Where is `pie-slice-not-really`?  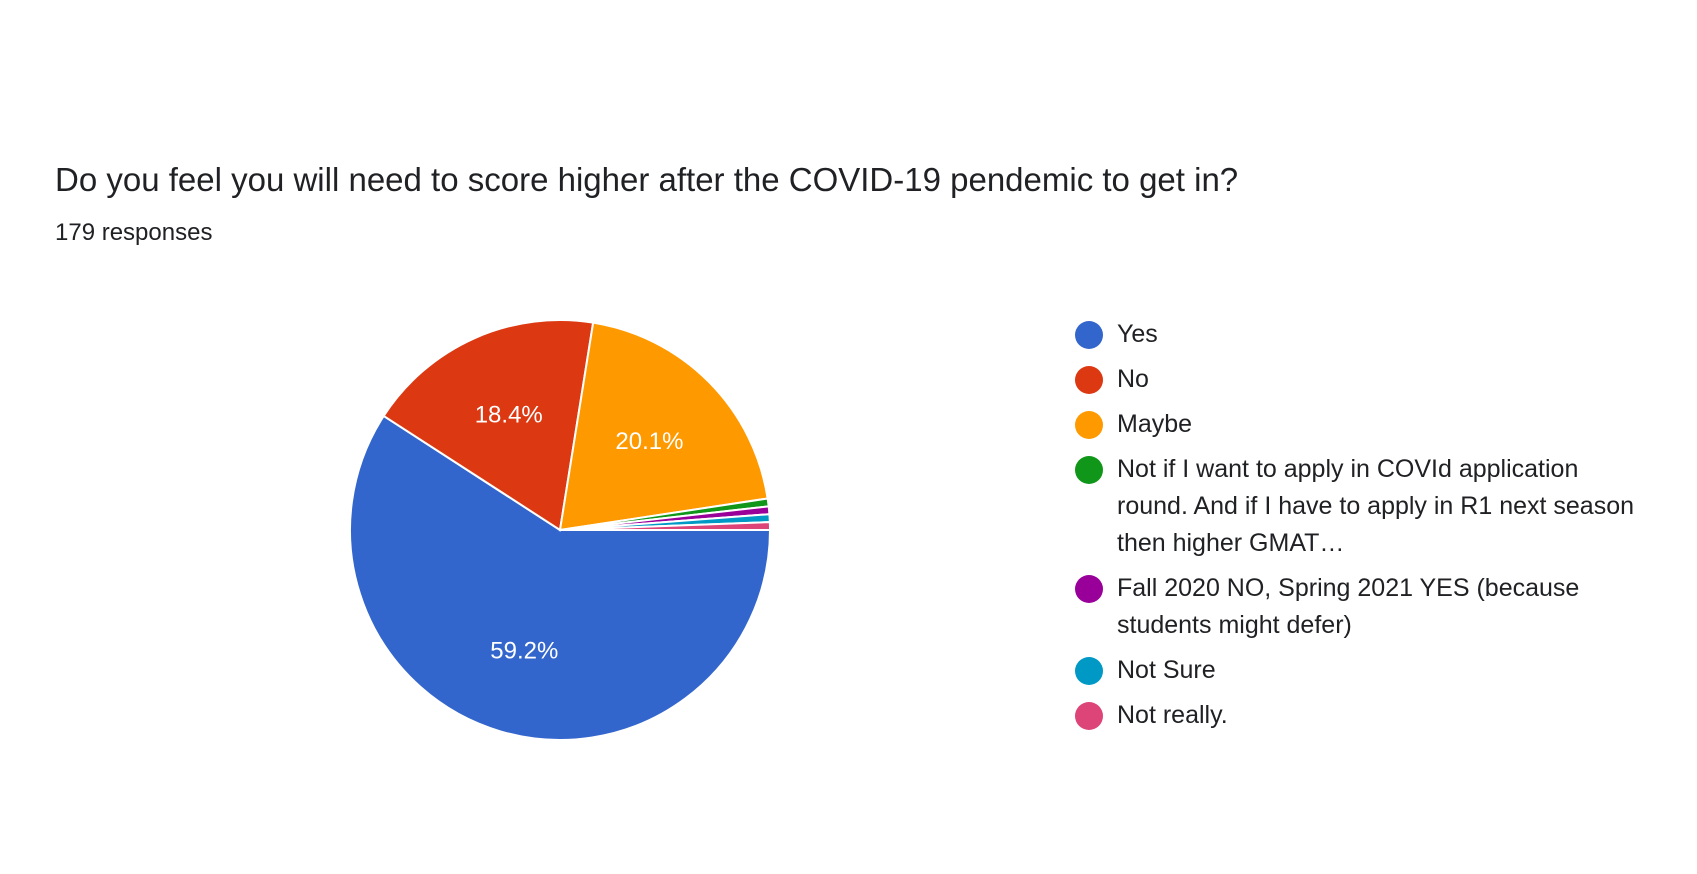 pie-slice-not-really is located at coordinates (665, 526).